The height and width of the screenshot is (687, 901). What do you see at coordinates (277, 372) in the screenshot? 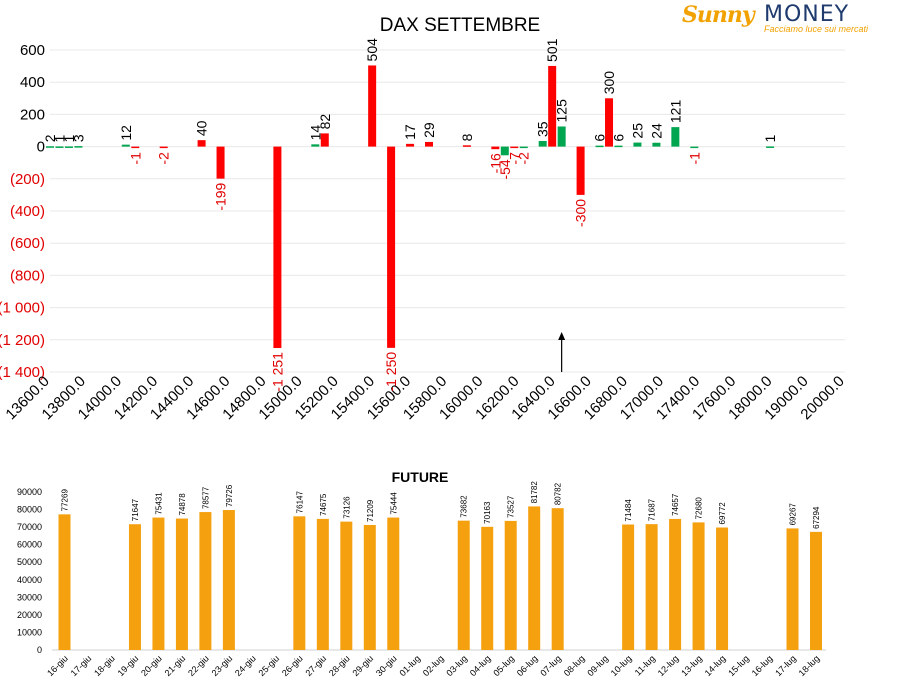
I see `data-label: -1 251` at bounding box center [277, 372].